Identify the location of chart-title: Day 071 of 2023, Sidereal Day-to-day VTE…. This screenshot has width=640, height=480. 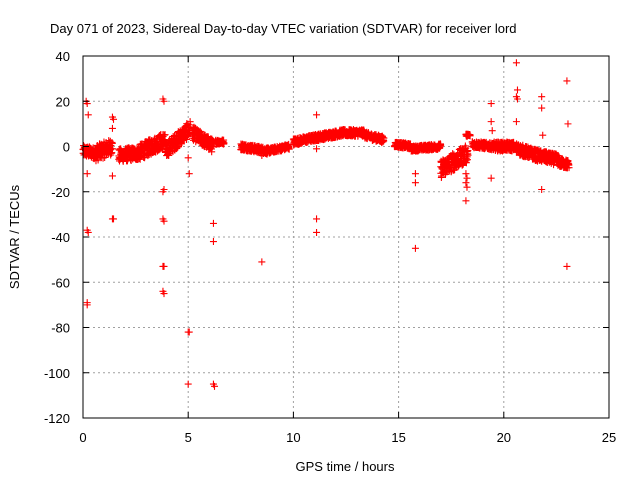
(283, 28).